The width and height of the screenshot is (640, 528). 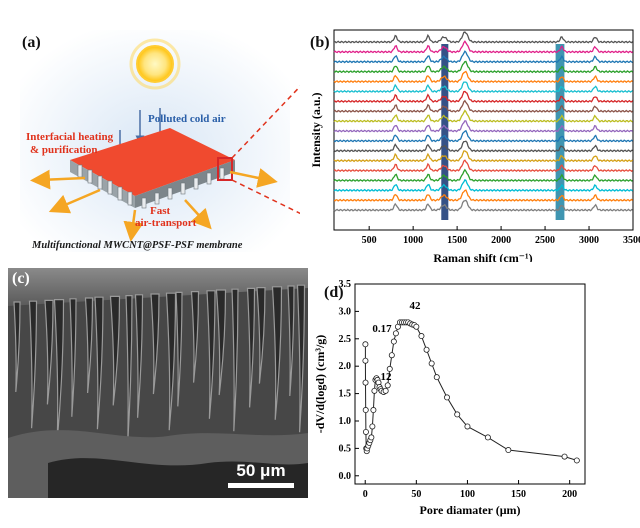 What do you see at coordinates (569, 494) in the screenshot?
I see `pore-xtick-label: 200` at bounding box center [569, 494].